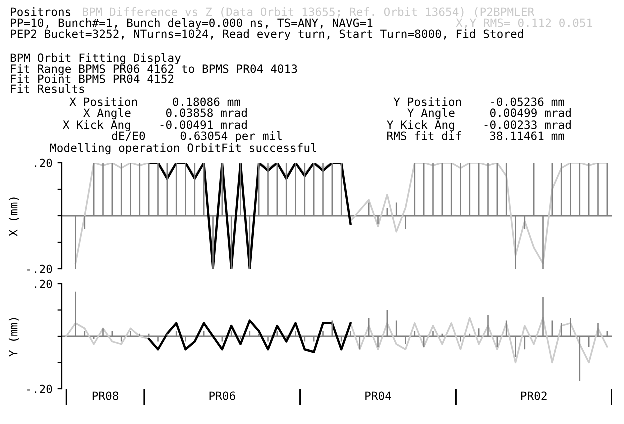 Image resolution: width=624 pixels, height=424 pixels. What do you see at coordinates (165, 114) in the screenshot?
I see `text: X Angle 0.03858 mrad` at bounding box center [165, 114].